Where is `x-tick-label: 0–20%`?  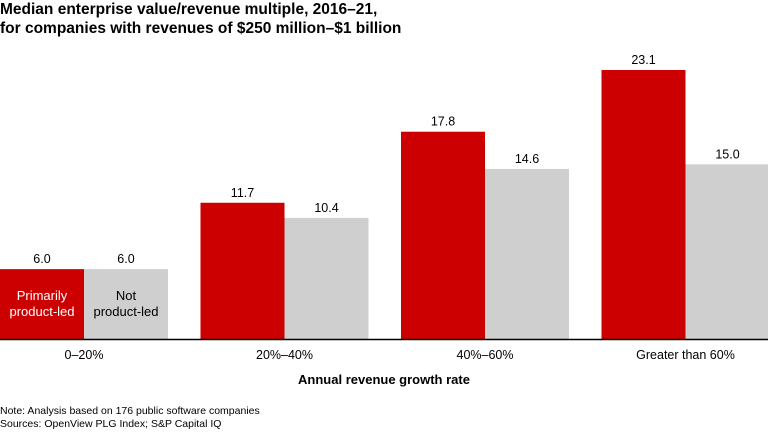
x-tick-label: 0–20% is located at coordinates (84, 355).